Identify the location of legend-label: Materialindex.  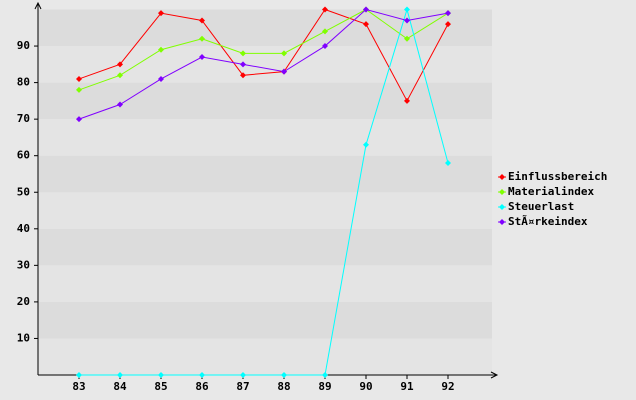
(551, 191).